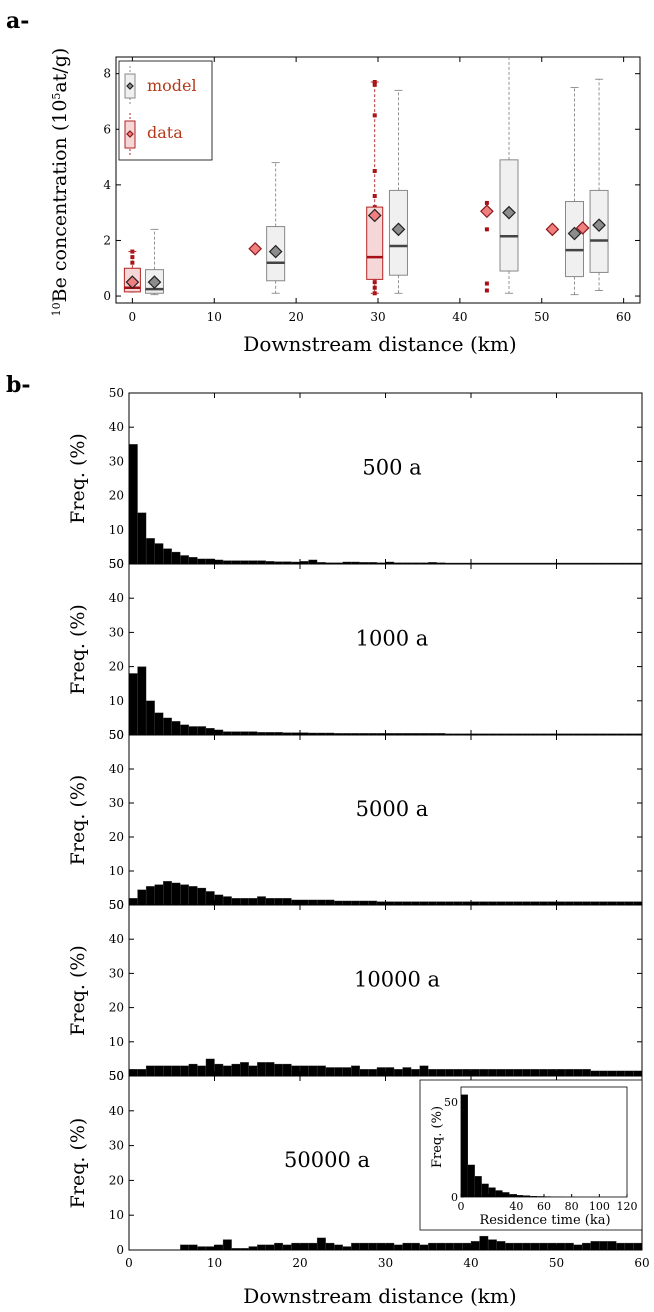 This screenshot has width=654, height=1312. What do you see at coordinates (120, 1250) in the screenshot?
I see `b-ytick-label: 0` at bounding box center [120, 1250].